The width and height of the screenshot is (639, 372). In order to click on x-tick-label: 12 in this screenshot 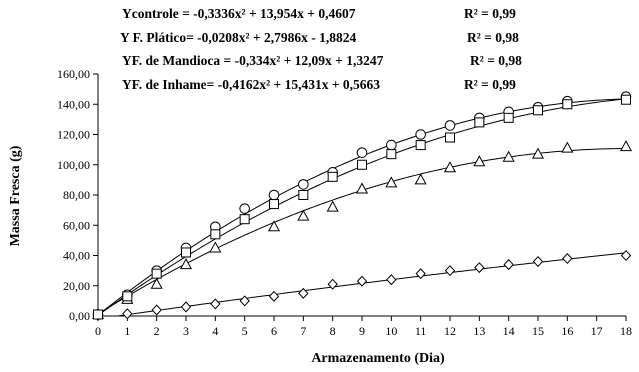, I will do `click(450, 331)`.